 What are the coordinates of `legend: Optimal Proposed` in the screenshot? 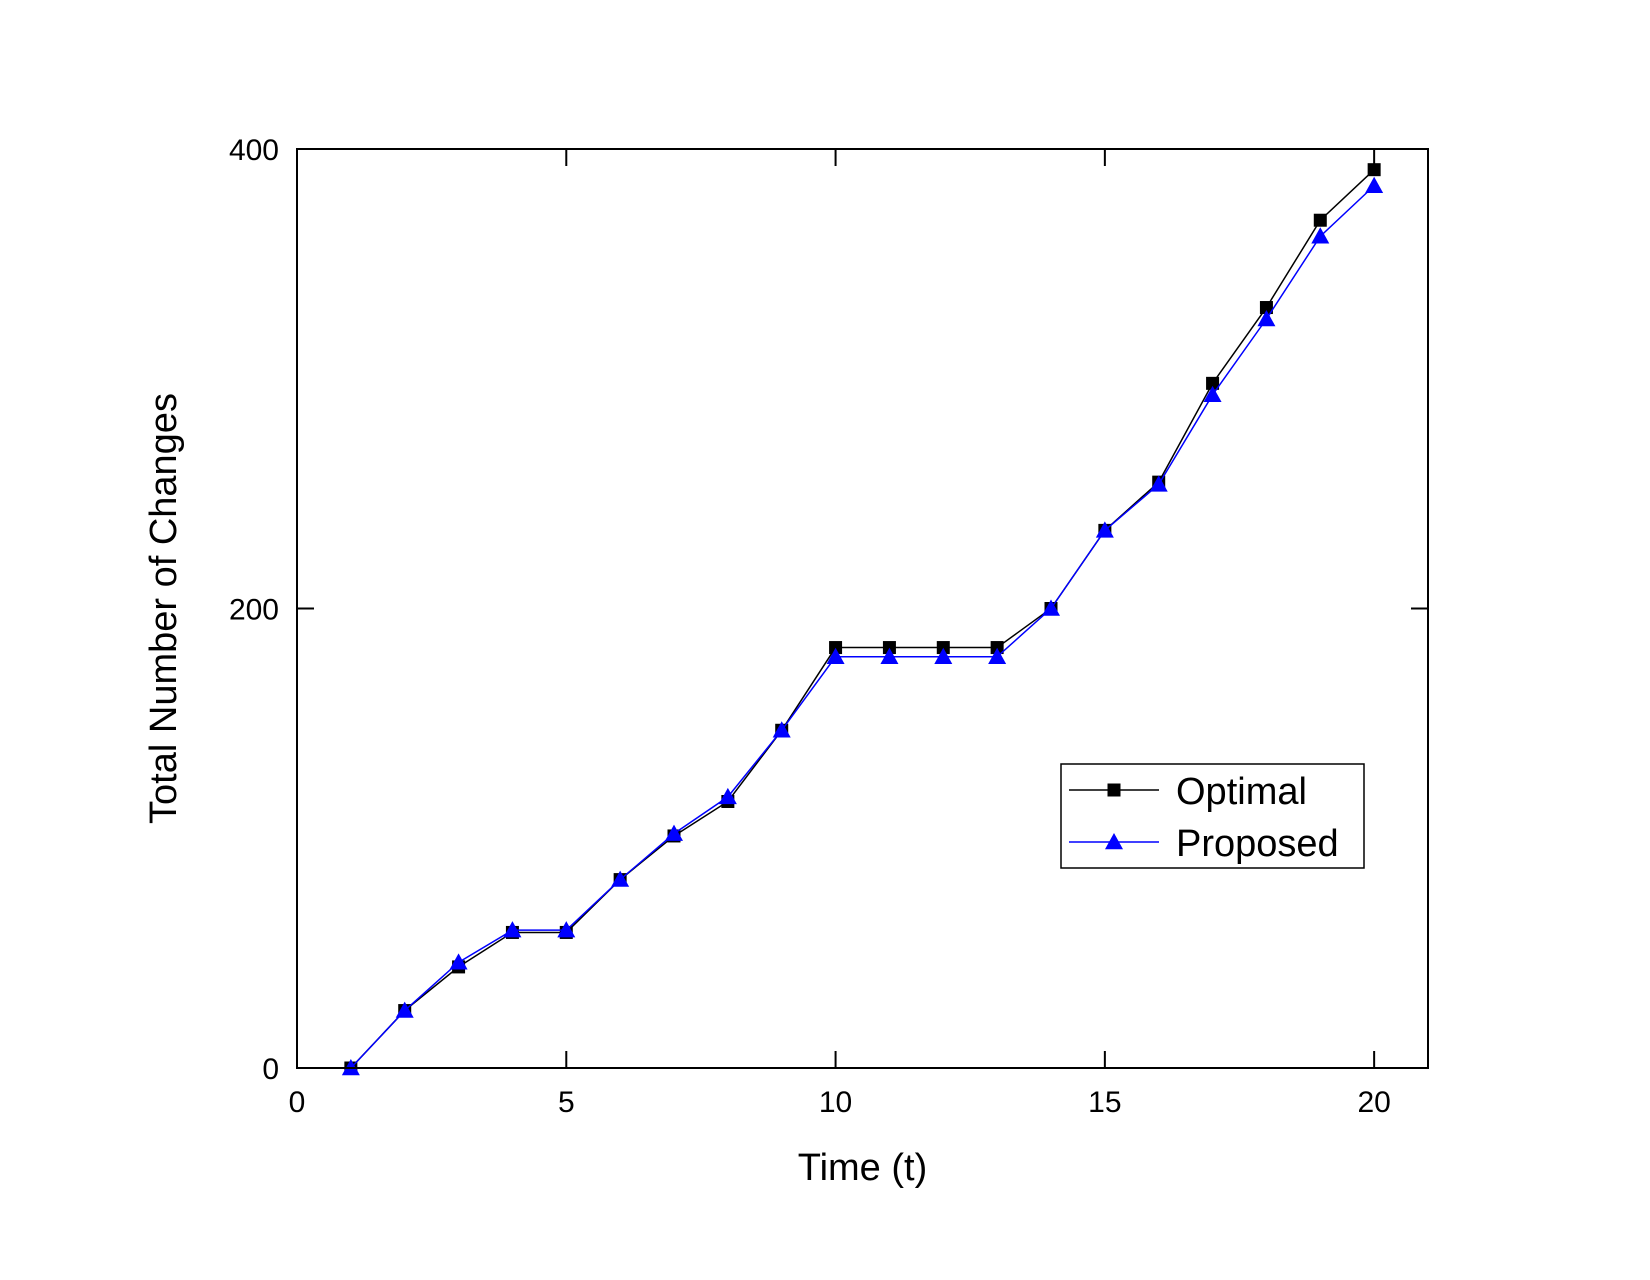 It's located at (1212, 816).